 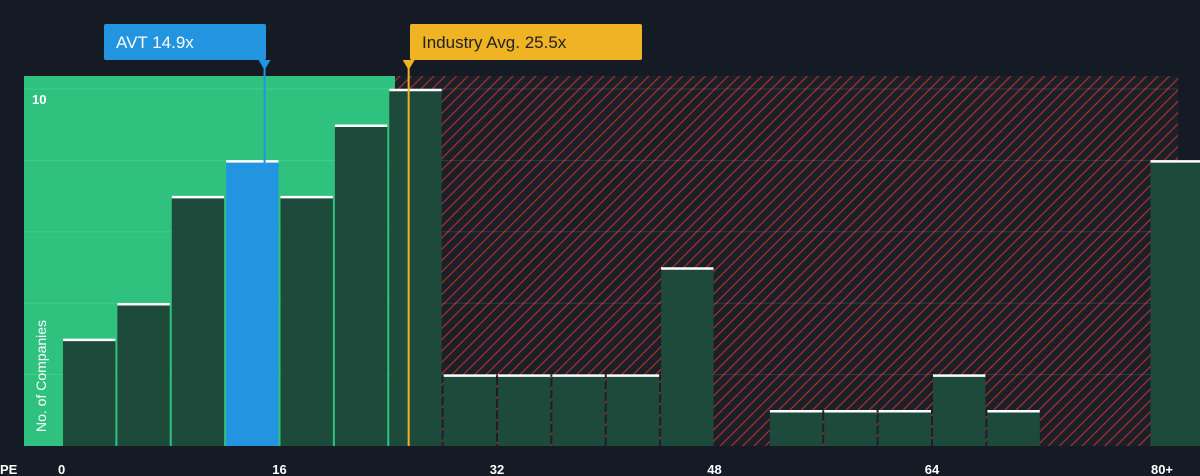 I want to click on company-callout-pointer, so click(x=264, y=65).